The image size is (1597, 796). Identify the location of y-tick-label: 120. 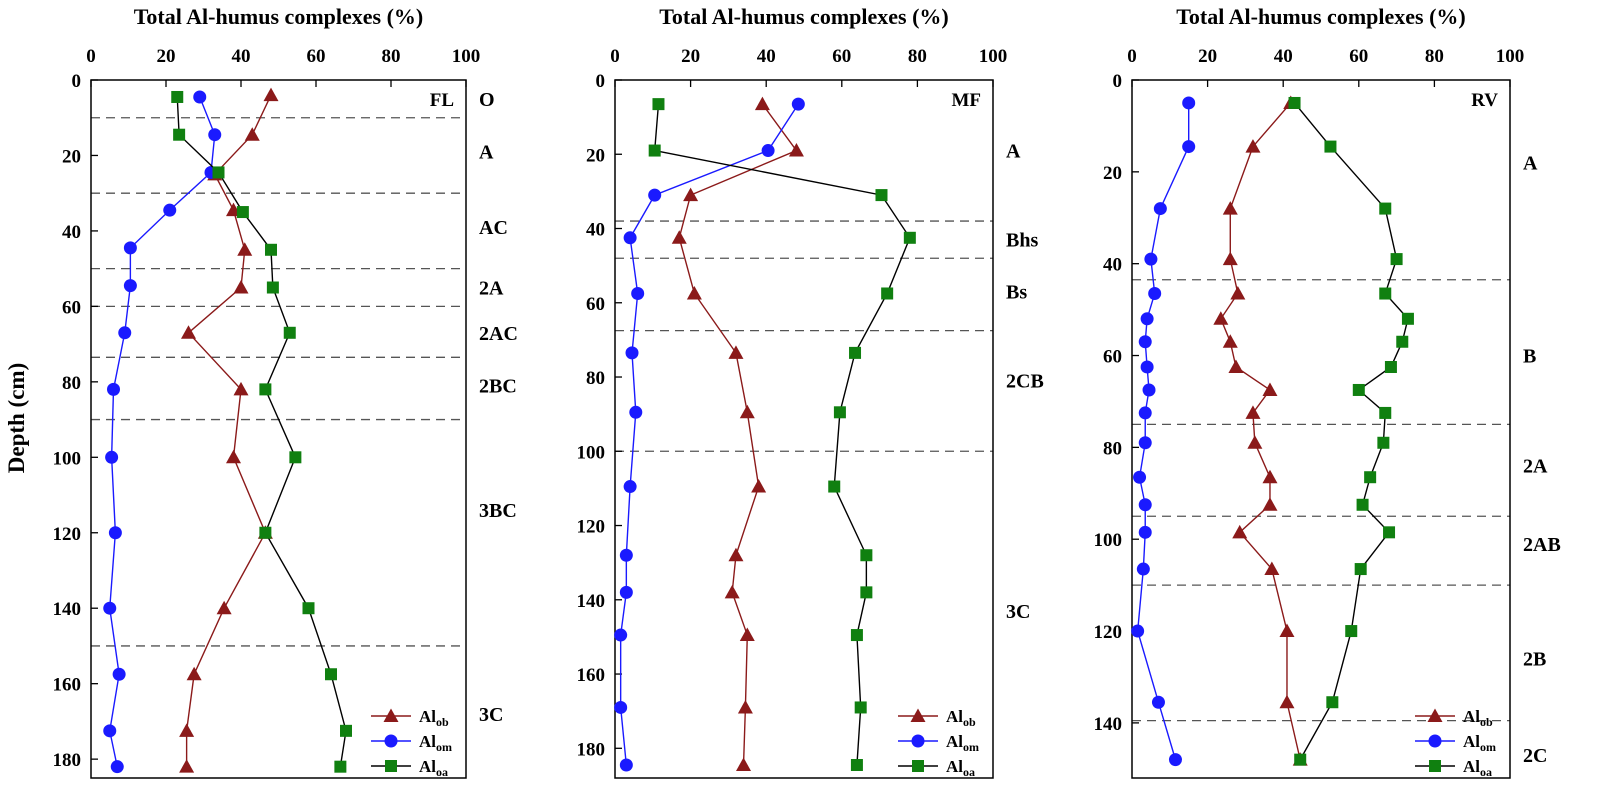
(591, 527).